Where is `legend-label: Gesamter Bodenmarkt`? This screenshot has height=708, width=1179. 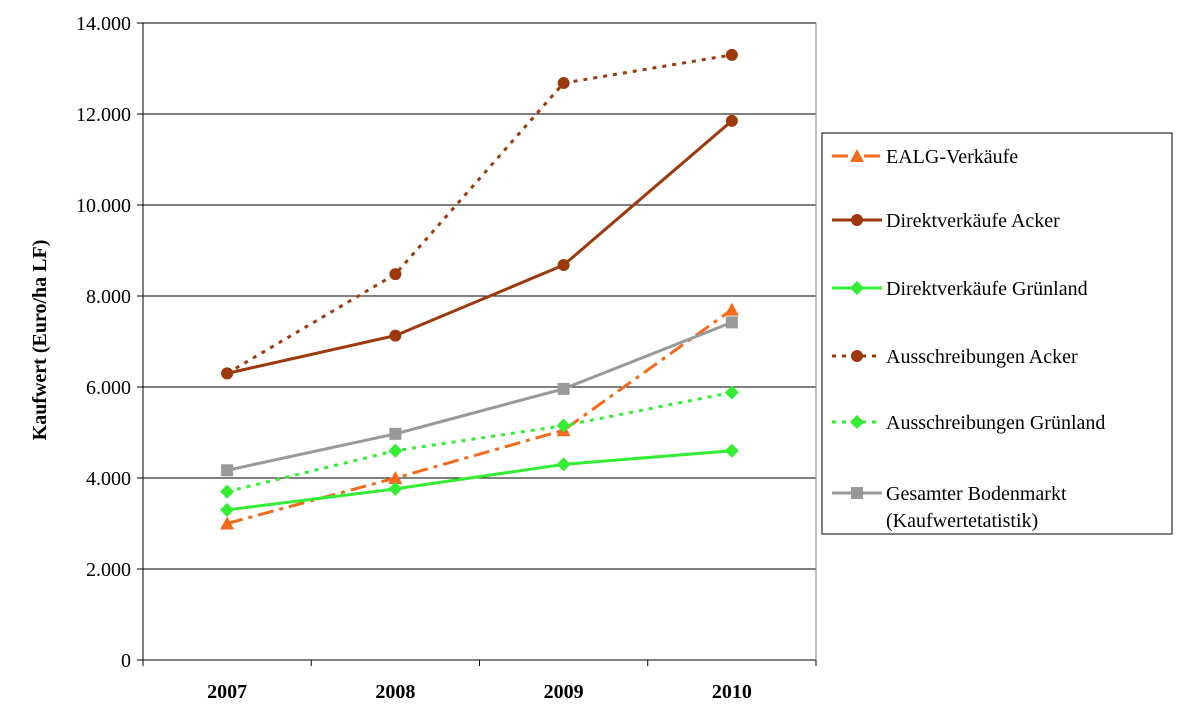
legend-label: Gesamter Bodenmarkt is located at coordinates (976, 494).